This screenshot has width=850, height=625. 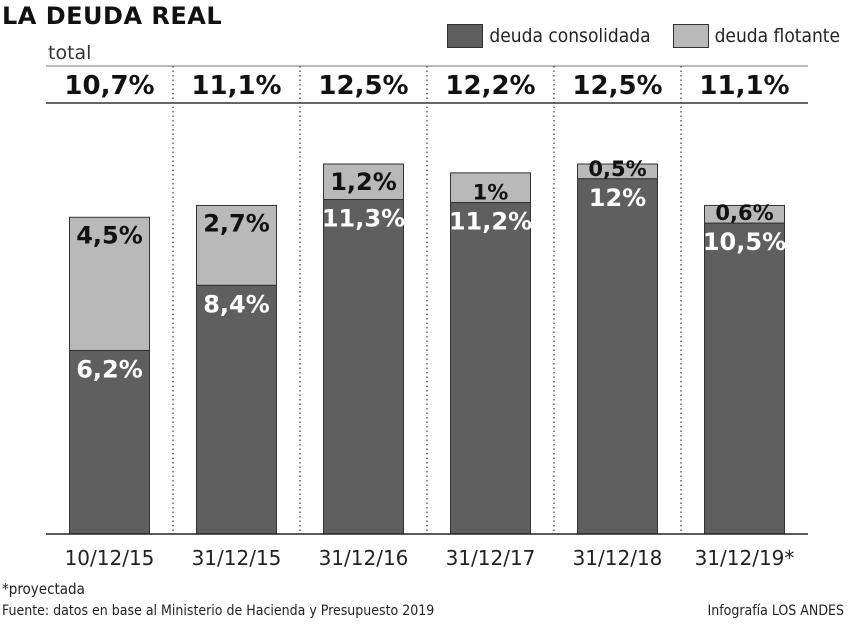 What do you see at coordinates (465, 36) in the screenshot?
I see `legend-swatch-consolidated` at bounding box center [465, 36].